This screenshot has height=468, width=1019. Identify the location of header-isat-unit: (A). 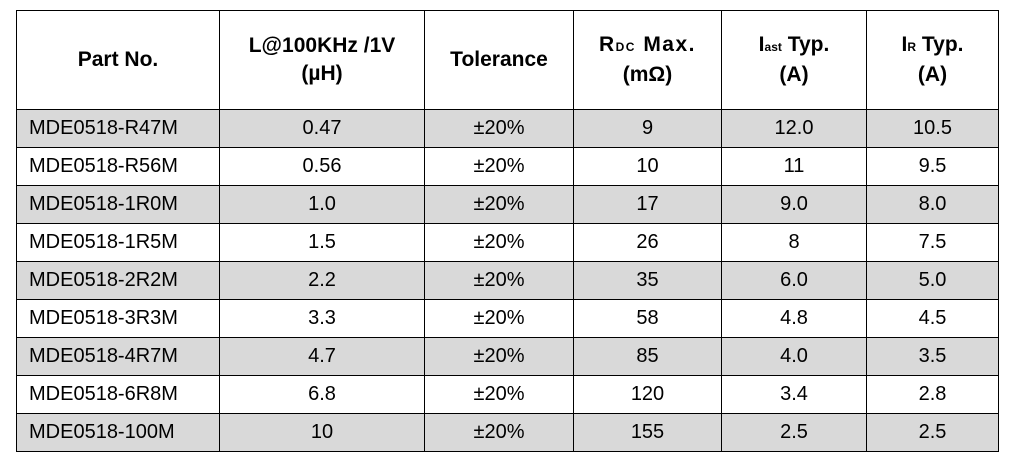
(794, 74).